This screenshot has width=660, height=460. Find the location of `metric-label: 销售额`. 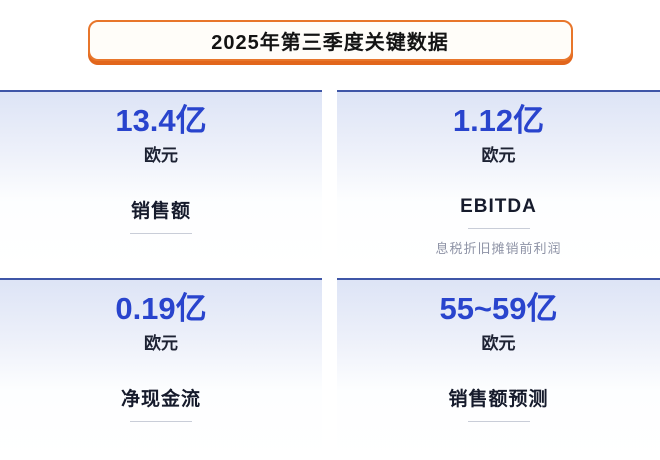

metric-label: 销售额 is located at coordinates (160, 211).